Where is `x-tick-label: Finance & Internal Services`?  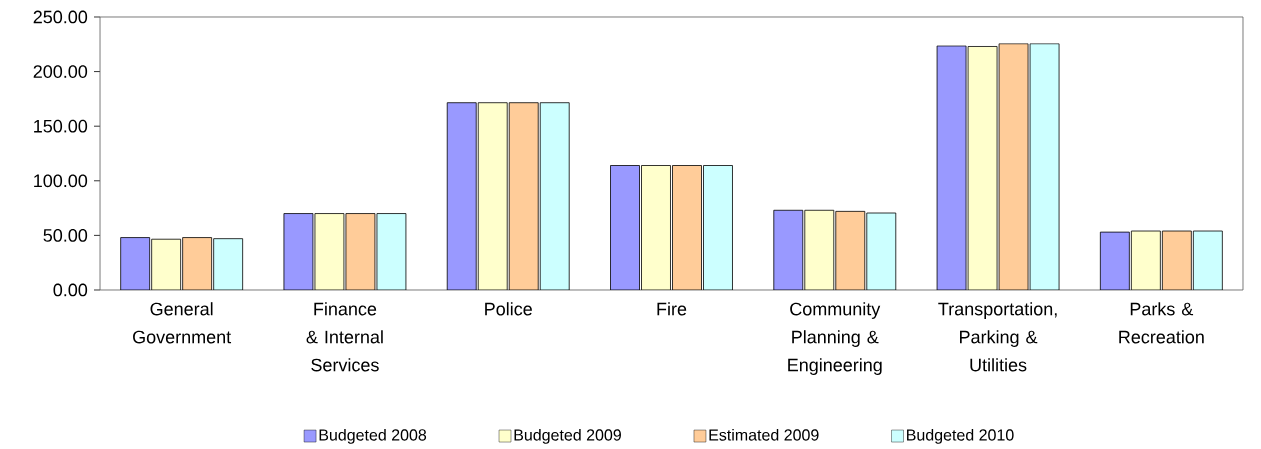 x-tick-label: Finance & Internal Services is located at coordinates (344, 337).